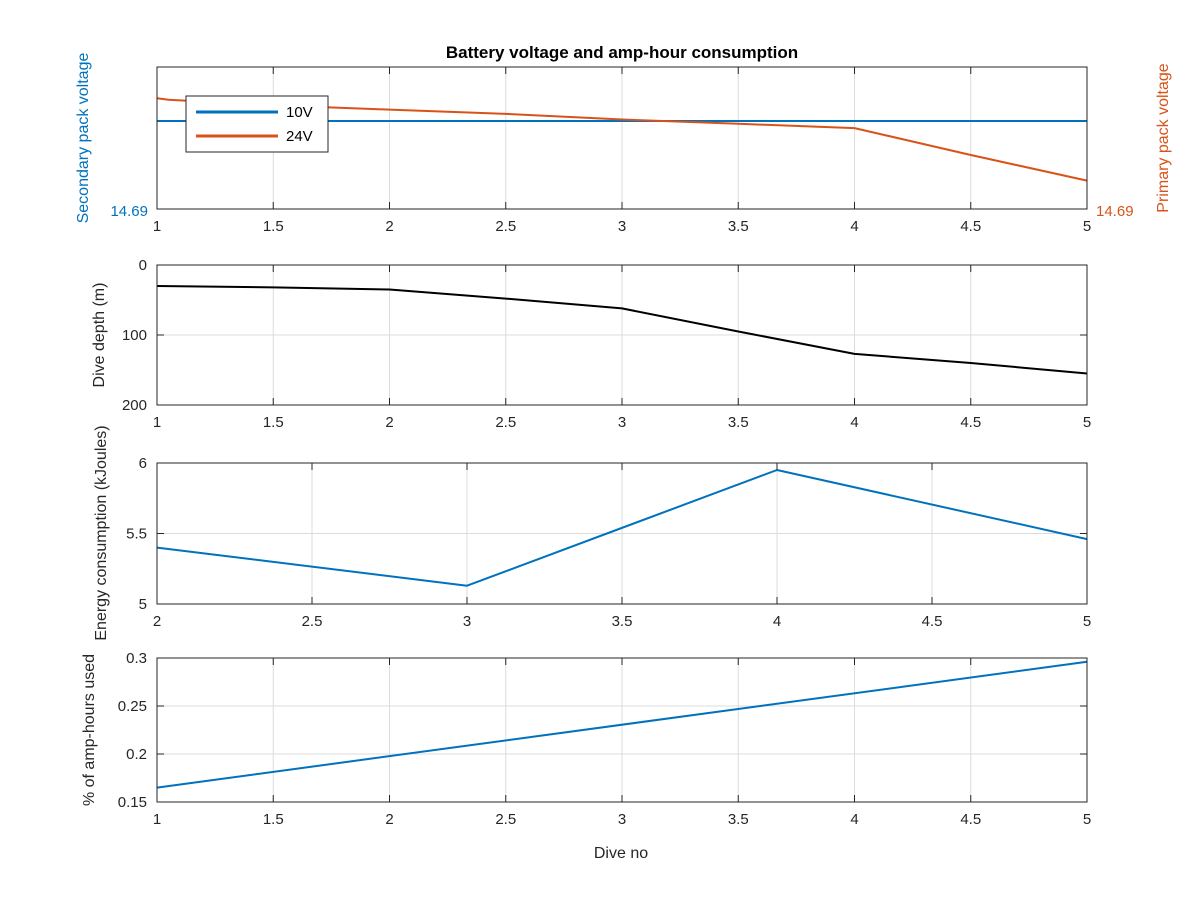  I want to click on panel-3-lines, so click(622, 528).